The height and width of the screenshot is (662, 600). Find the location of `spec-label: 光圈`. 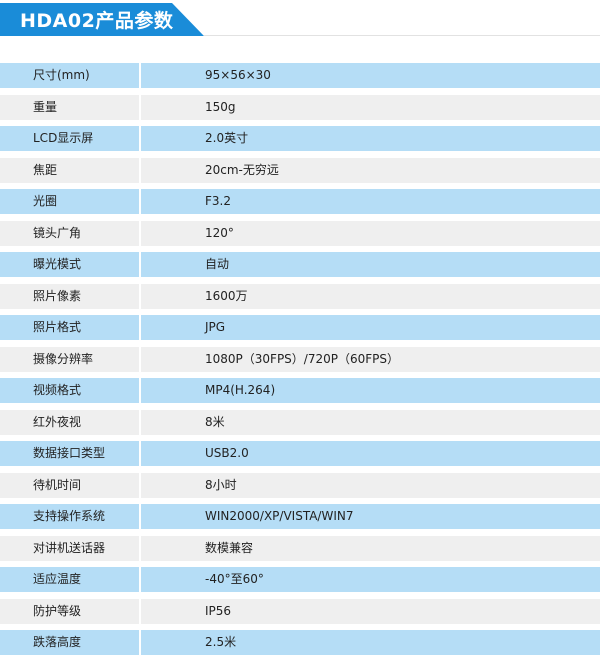

spec-label: 光圈 is located at coordinates (69, 201).